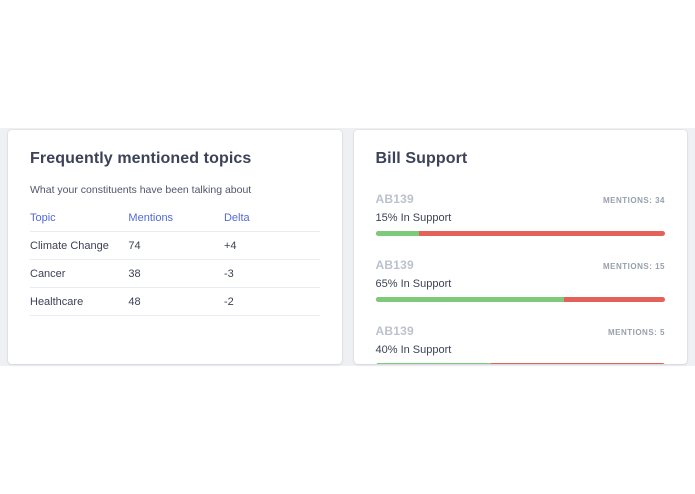 This screenshot has width=695, height=494. Describe the element at coordinates (79, 245) in the screenshot. I see `topic-cell: Climate Change` at that location.